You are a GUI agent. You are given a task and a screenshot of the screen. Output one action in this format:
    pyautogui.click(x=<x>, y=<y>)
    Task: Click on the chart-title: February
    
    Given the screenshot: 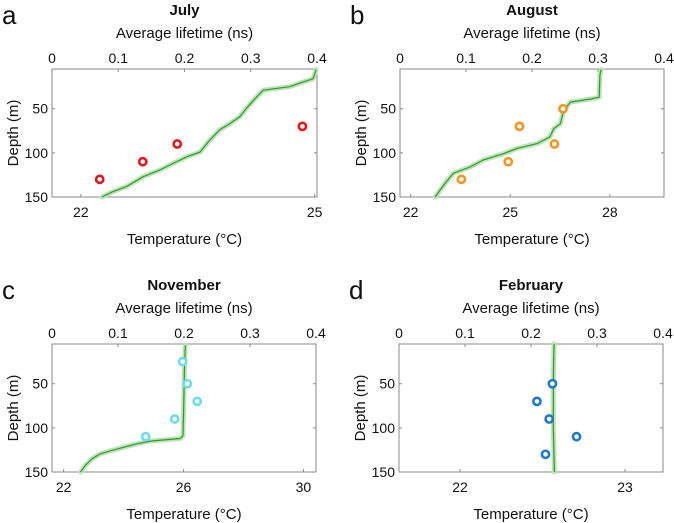 What is the action you would take?
    pyautogui.click(x=531, y=285)
    